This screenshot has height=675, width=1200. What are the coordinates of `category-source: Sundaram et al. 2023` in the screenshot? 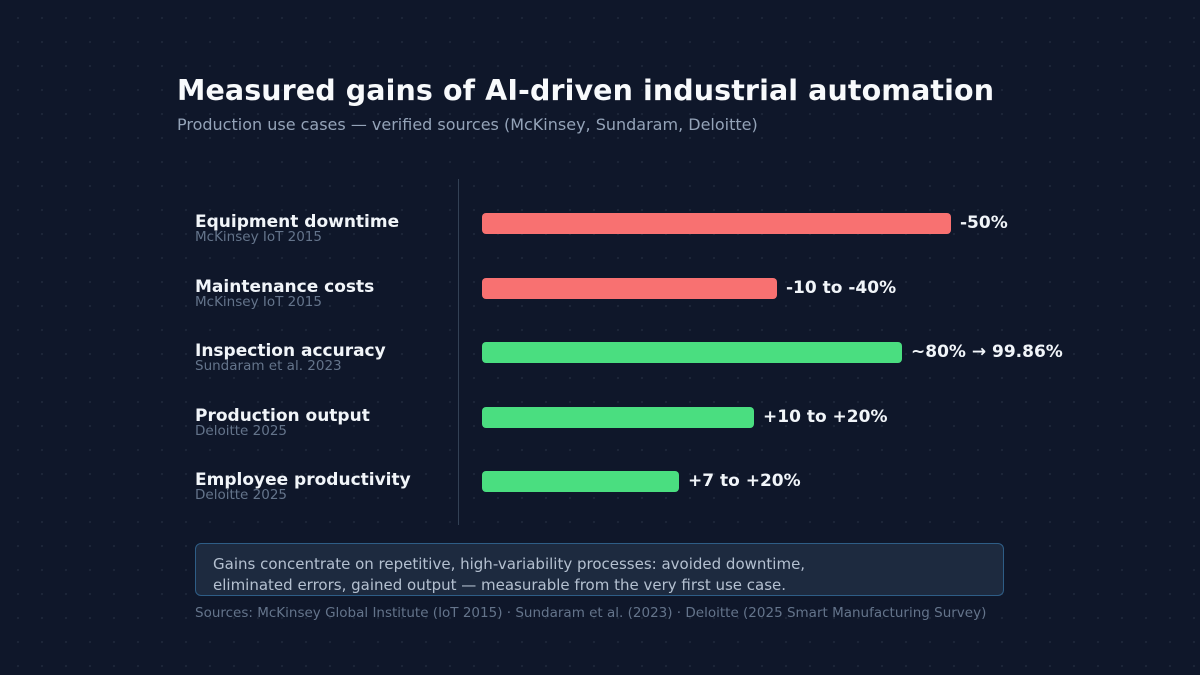 It's located at (268, 366).